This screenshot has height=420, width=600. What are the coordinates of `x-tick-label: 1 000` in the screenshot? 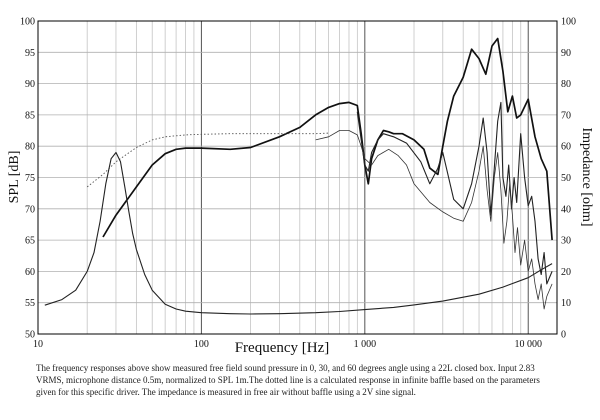 It's located at (365, 344).